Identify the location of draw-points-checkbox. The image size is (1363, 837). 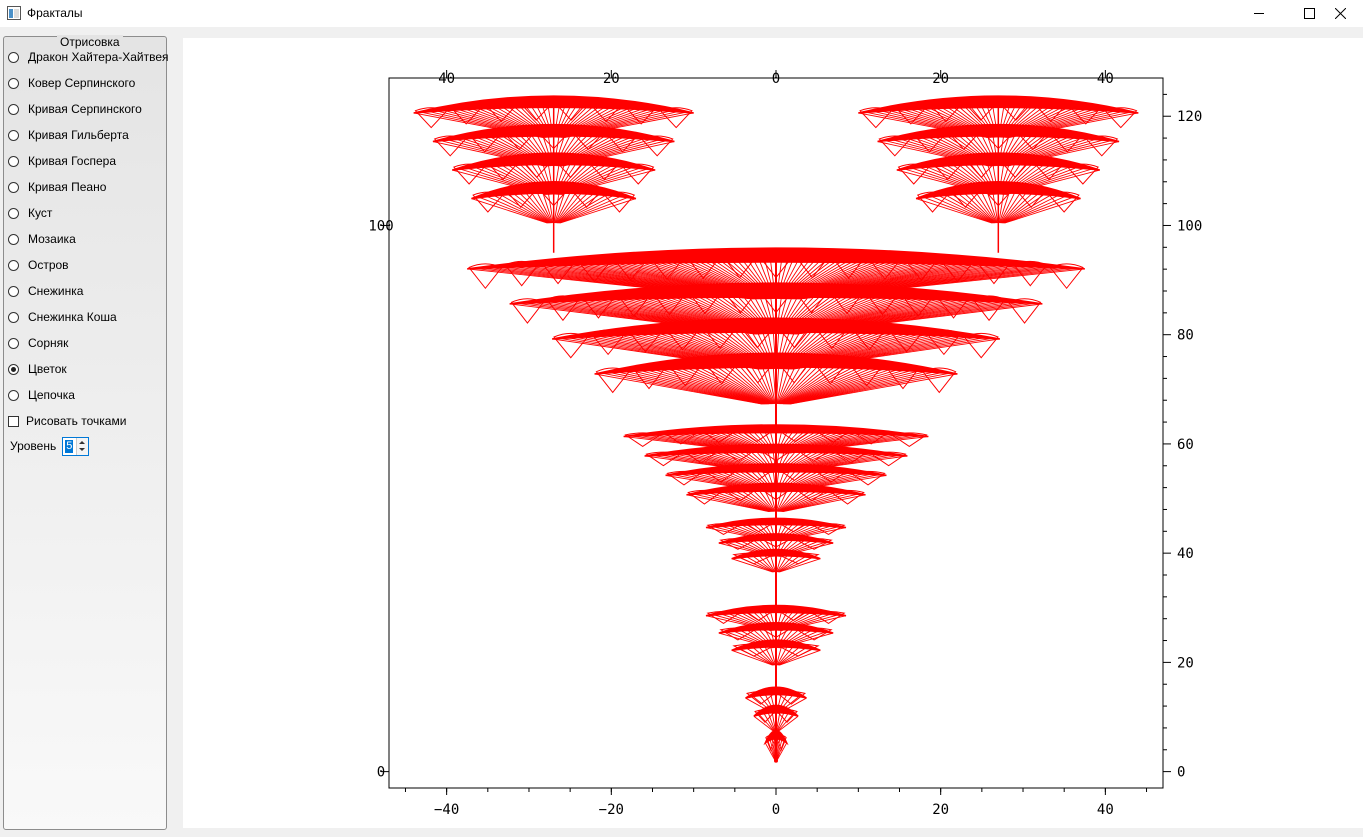
(13, 421).